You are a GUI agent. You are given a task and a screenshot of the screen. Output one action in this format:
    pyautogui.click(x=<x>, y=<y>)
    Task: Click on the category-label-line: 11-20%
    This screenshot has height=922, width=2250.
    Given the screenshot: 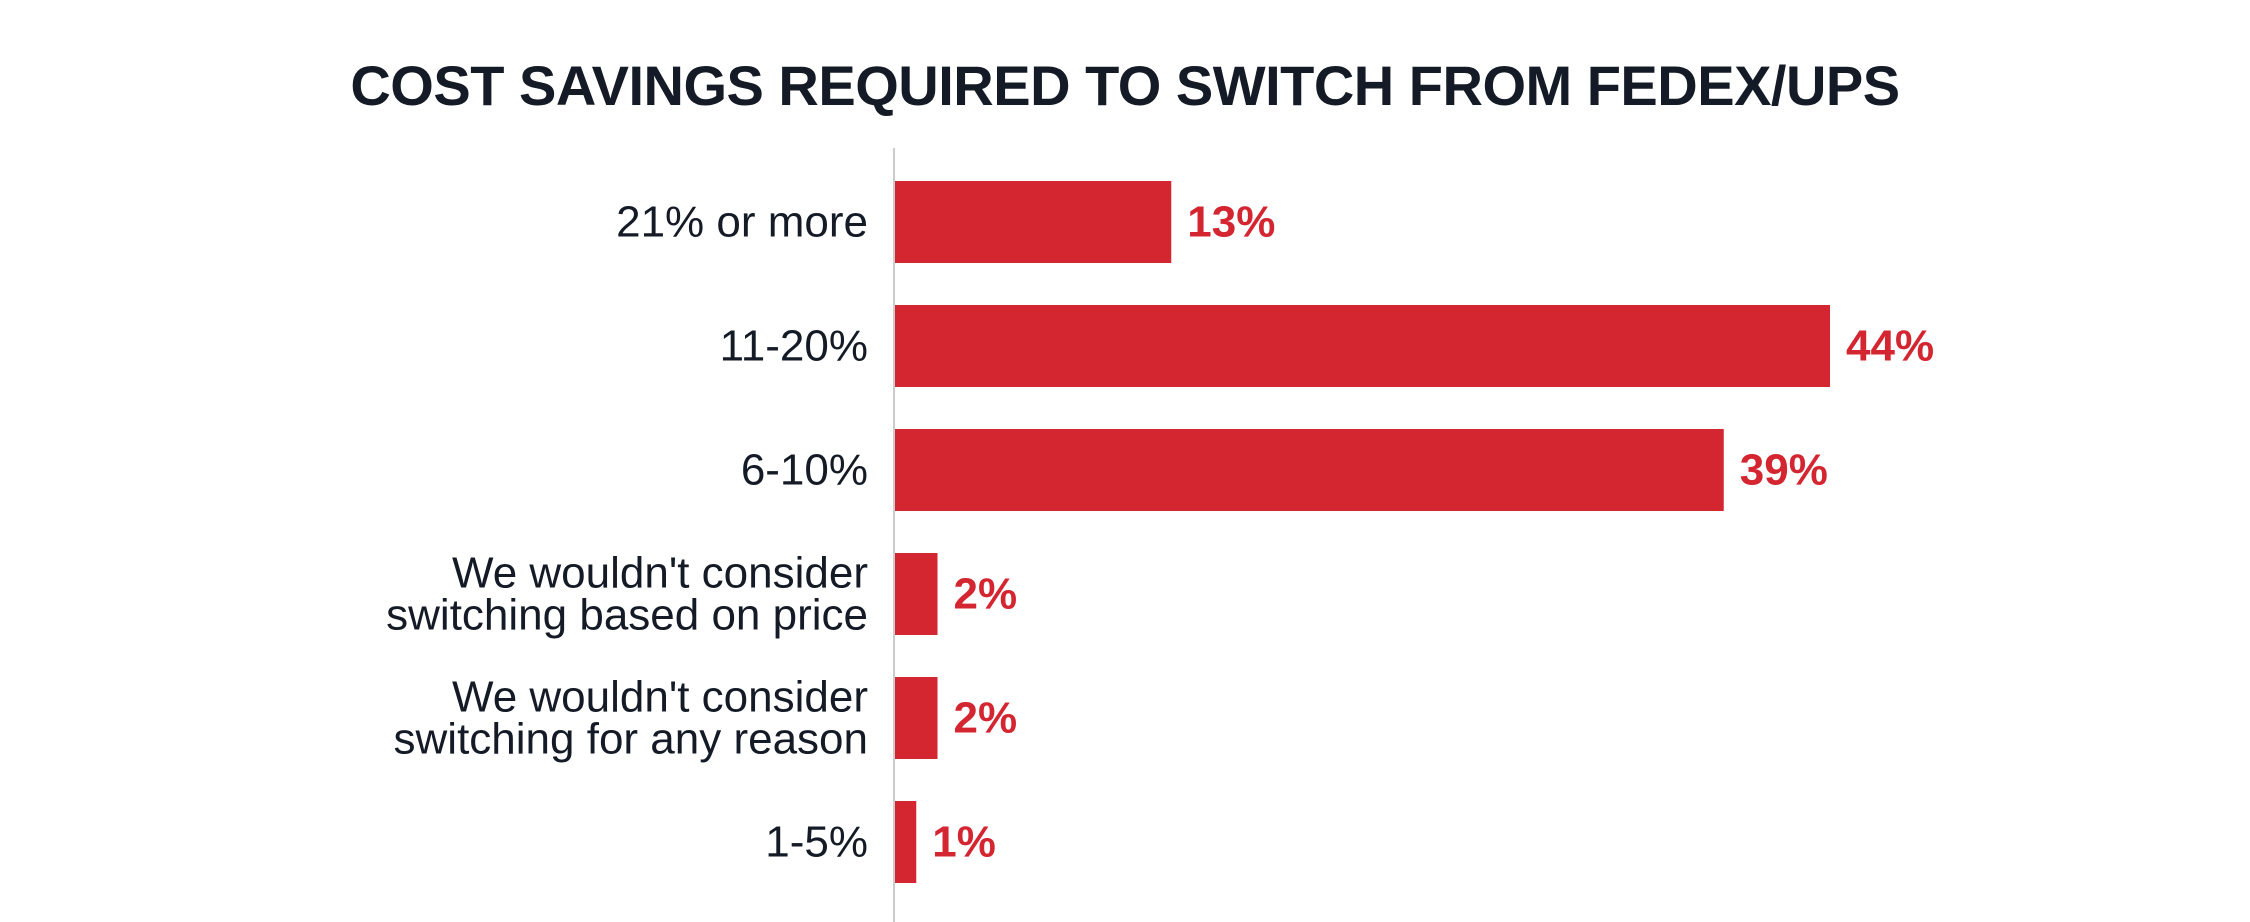 What is the action you would take?
    pyautogui.click(x=794, y=346)
    